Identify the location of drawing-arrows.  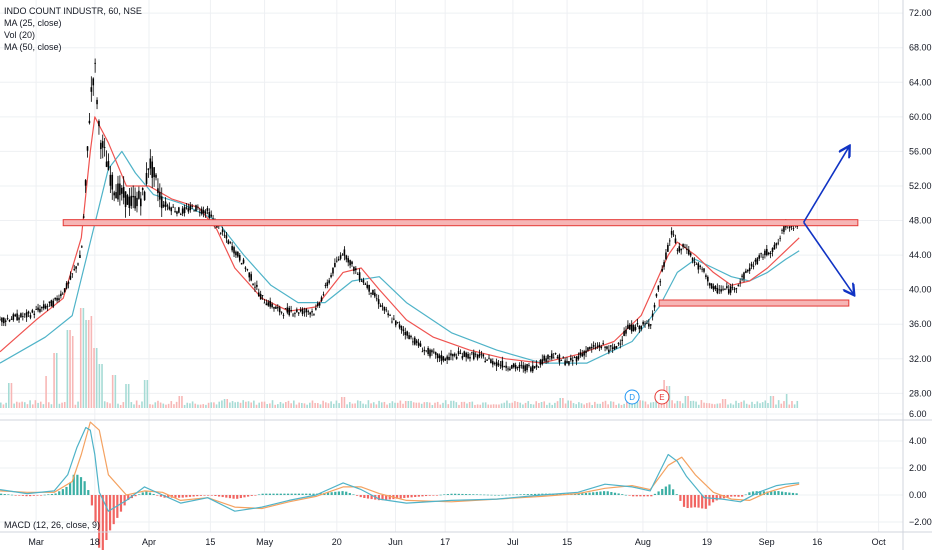
(828, 220).